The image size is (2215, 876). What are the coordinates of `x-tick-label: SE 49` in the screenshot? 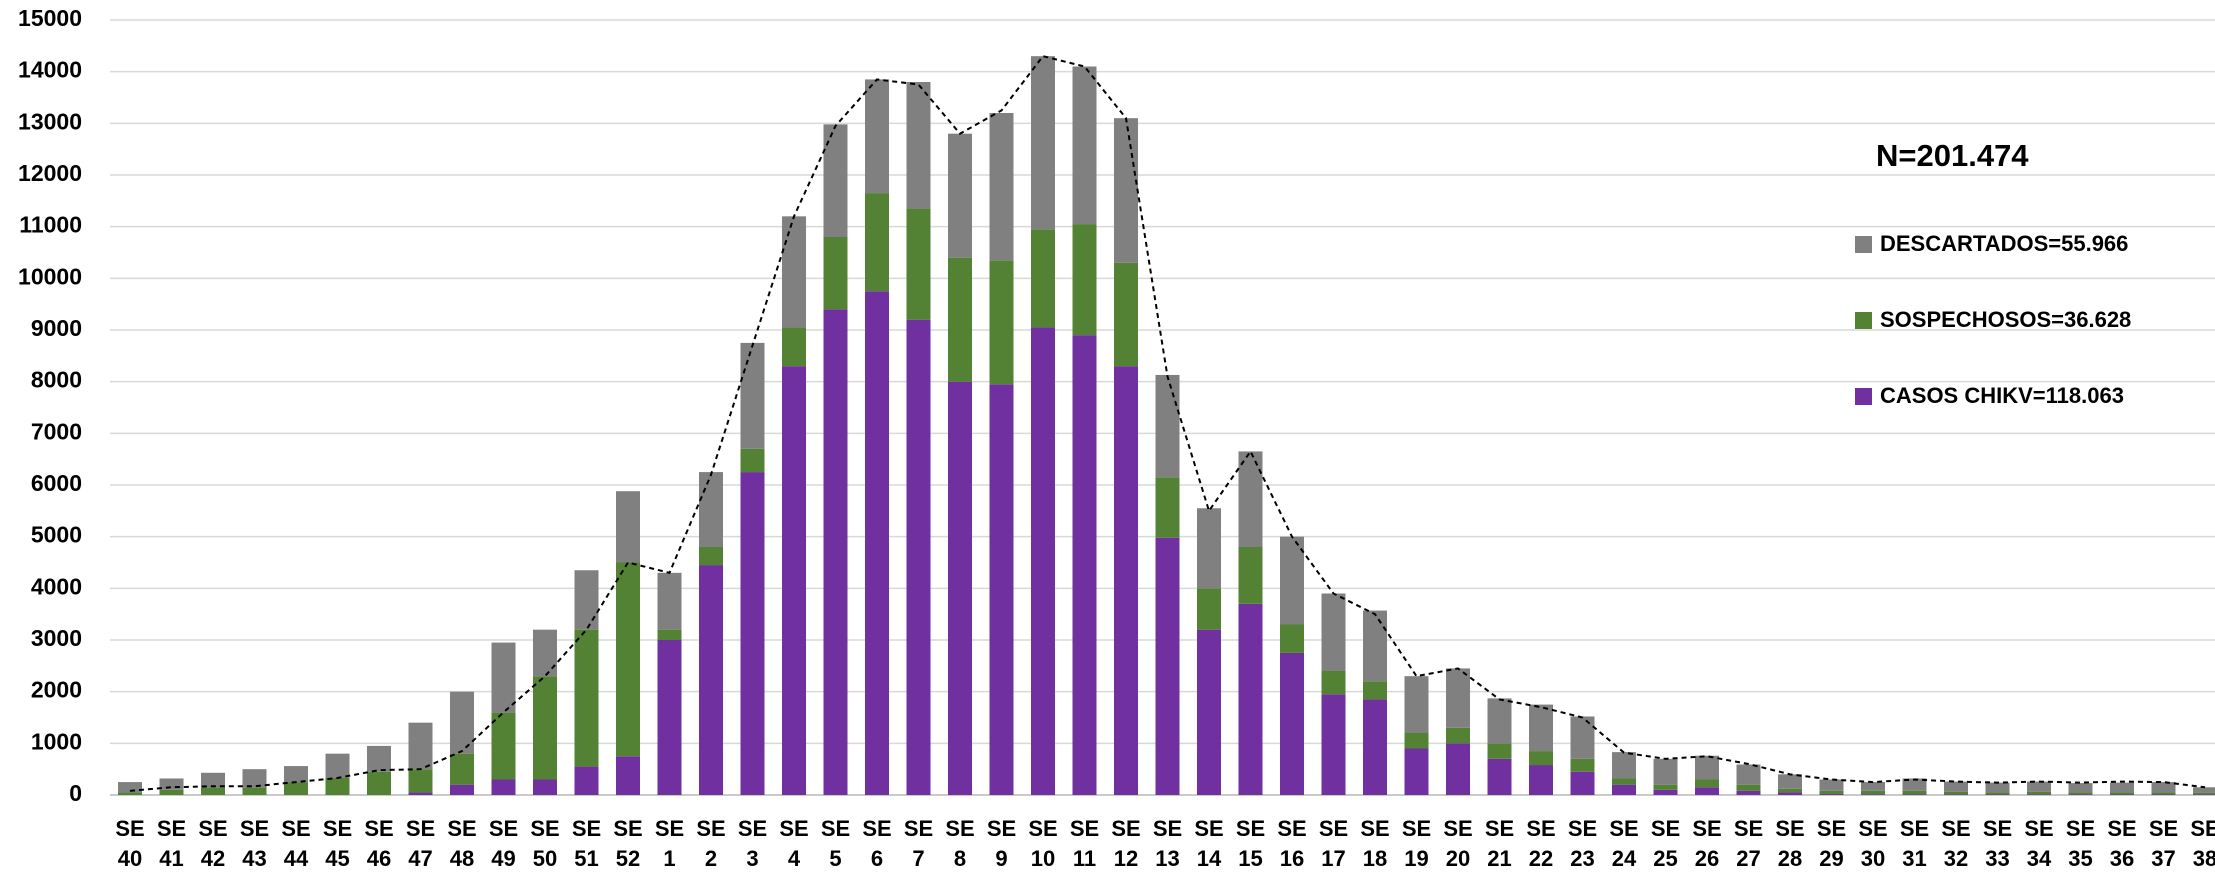 It's located at (503, 843).